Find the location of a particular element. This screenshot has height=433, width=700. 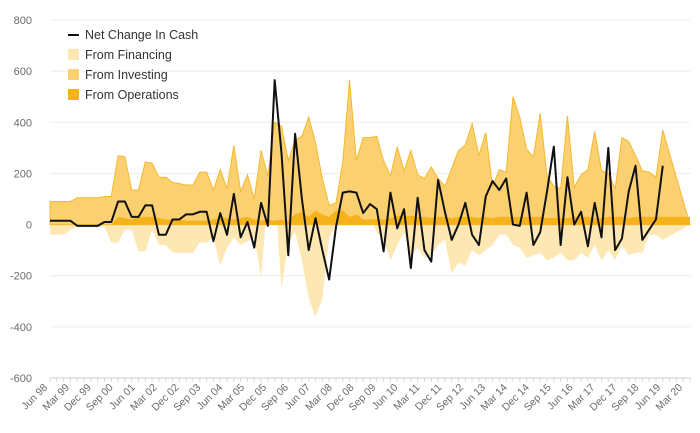

y-tick-label-1: 600 is located at coordinates (23, 72).